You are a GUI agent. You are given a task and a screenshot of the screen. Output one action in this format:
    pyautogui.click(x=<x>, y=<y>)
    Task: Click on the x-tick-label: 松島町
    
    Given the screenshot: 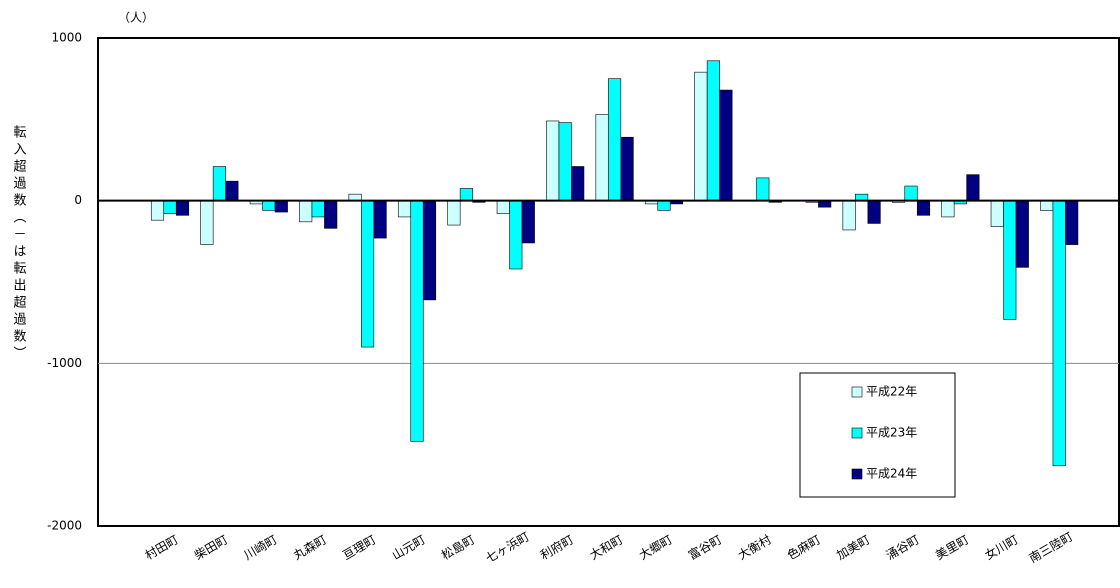 What is the action you would take?
    pyautogui.click(x=458, y=547)
    